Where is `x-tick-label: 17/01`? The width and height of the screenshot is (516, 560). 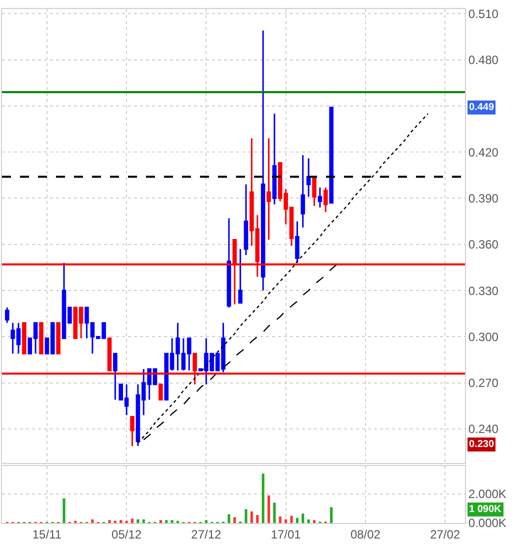
x-tick-label: 17/01 is located at coordinates (286, 534).